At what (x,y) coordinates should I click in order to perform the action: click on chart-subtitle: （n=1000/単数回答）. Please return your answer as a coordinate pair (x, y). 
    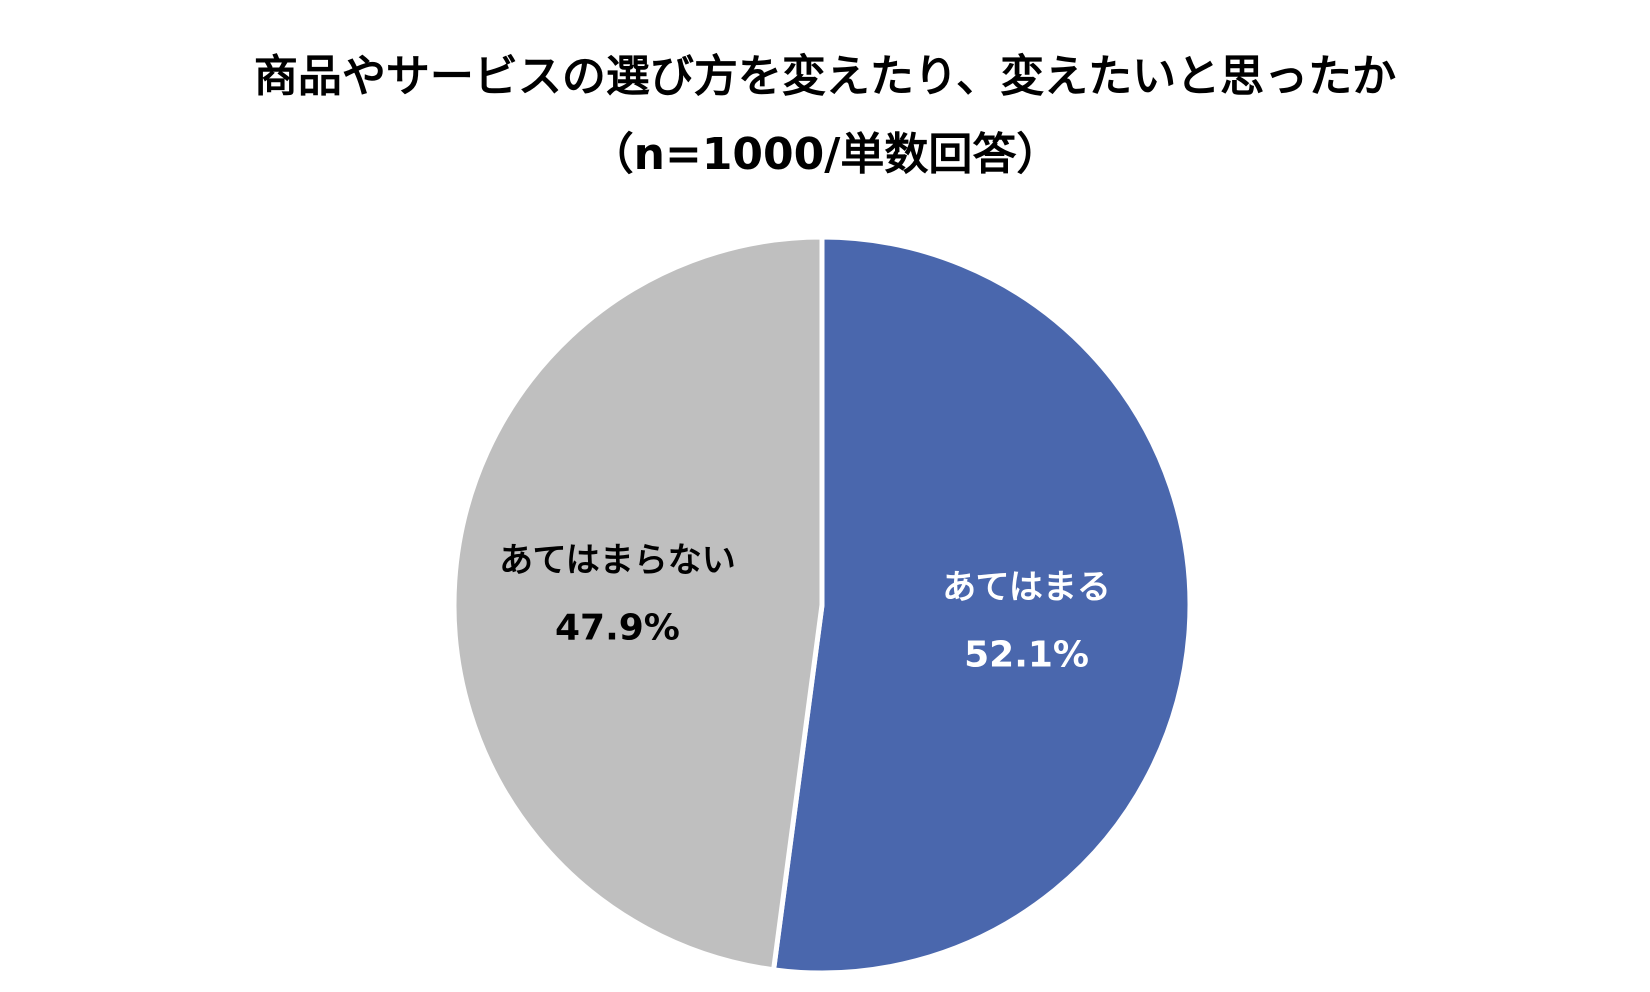
    Looking at the image, I should click on (825, 154).